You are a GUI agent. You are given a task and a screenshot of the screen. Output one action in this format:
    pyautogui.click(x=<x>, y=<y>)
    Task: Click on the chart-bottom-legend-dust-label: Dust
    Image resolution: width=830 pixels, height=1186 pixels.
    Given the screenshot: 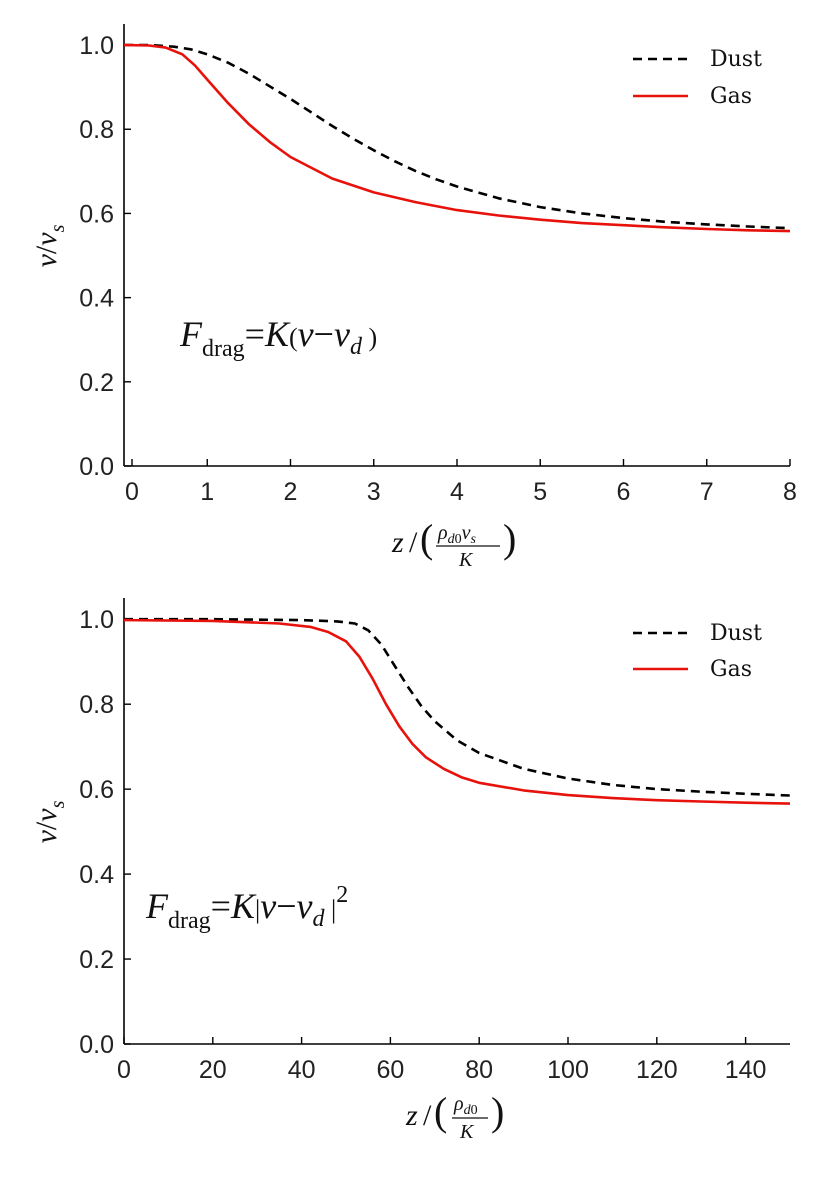 What is the action you would take?
    pyautogui.click(x=736, y=633)
    